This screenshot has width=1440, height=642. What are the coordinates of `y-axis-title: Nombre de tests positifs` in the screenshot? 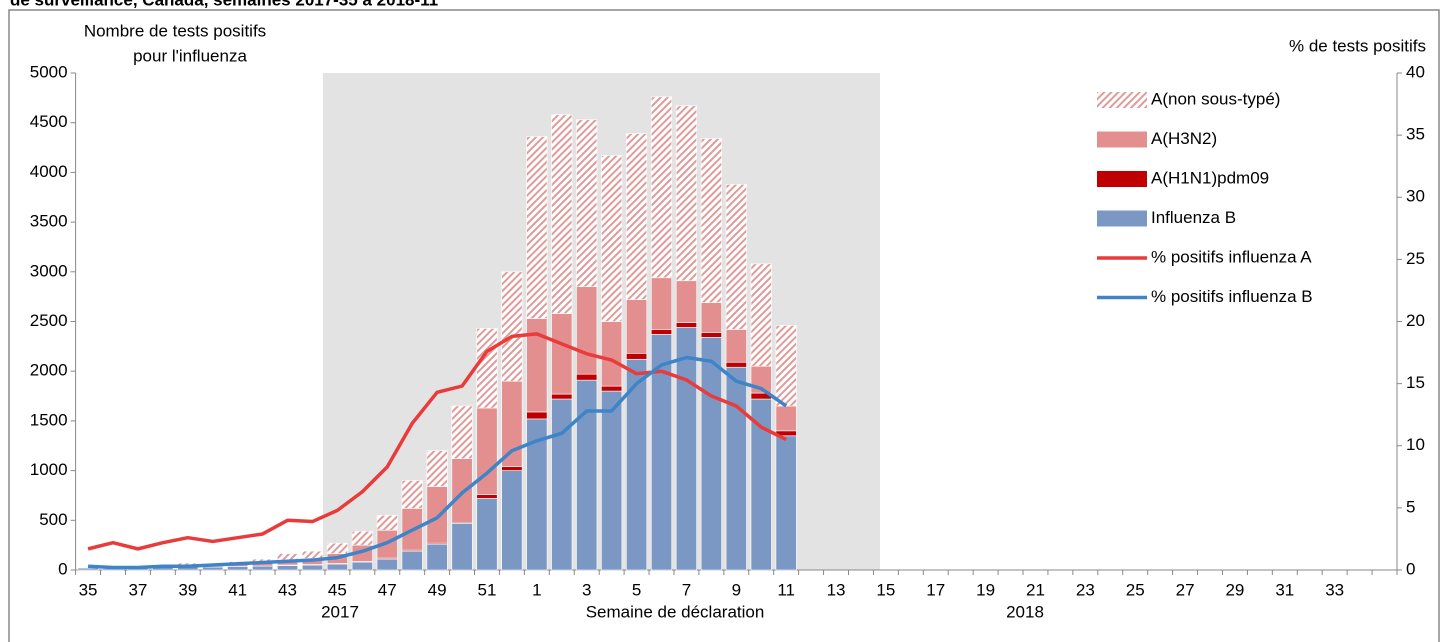 It's located at (175, 30).